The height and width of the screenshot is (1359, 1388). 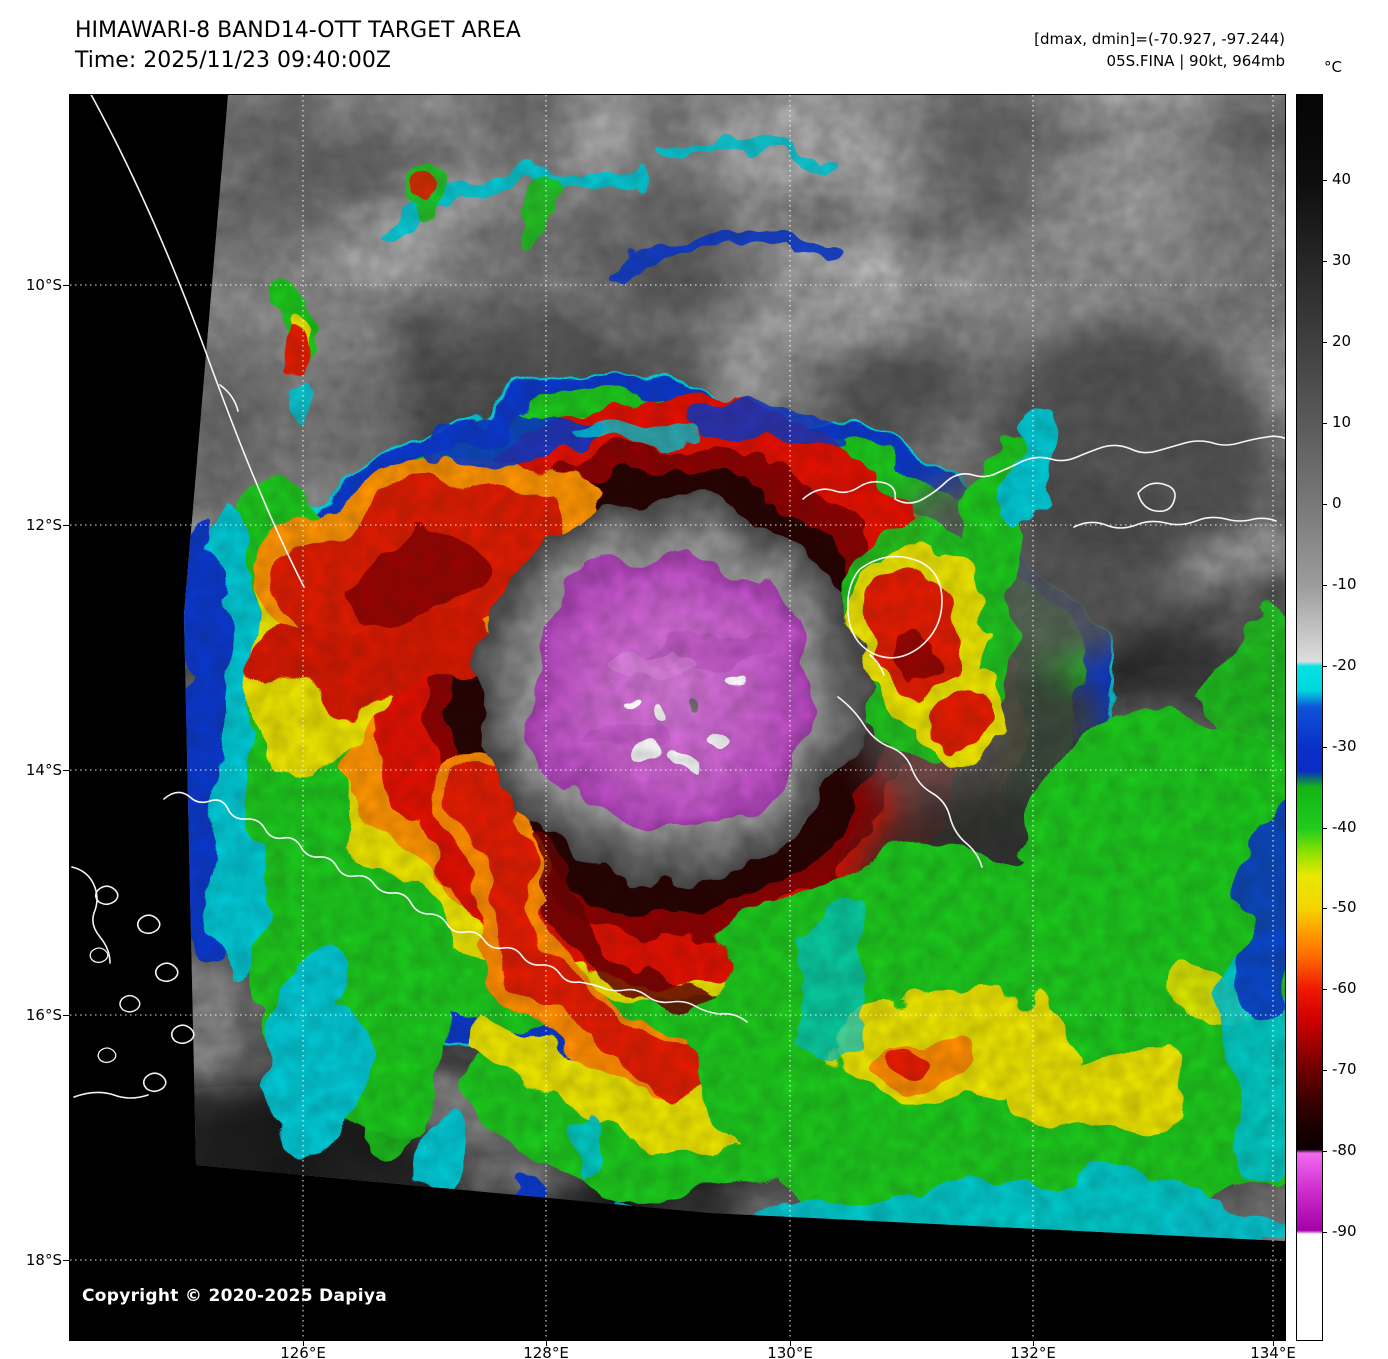 What do you see at coordinates (1344, 988) in the screenshot?
I see `colorbar-tick-label: -60` at bounding box center [1344, 988].